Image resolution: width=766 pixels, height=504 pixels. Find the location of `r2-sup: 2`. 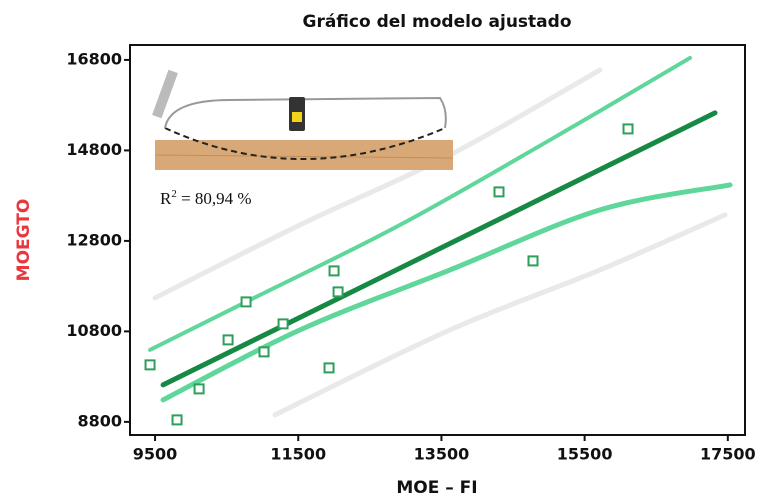

r2-sup: 2 is located at coordinates (174, 194).